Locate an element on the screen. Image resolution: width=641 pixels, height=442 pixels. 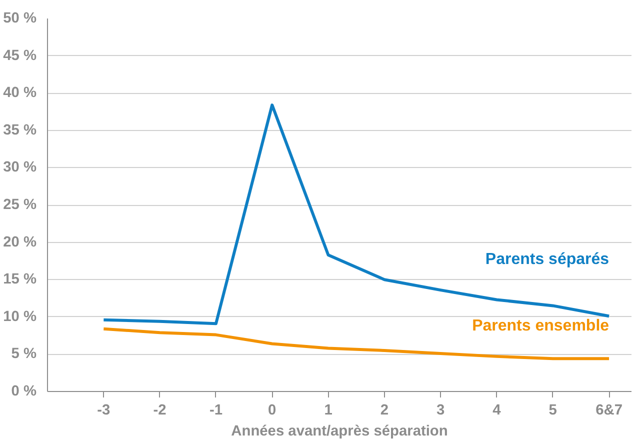
x-tick-label: -1 is located at coordinates (215, 410).